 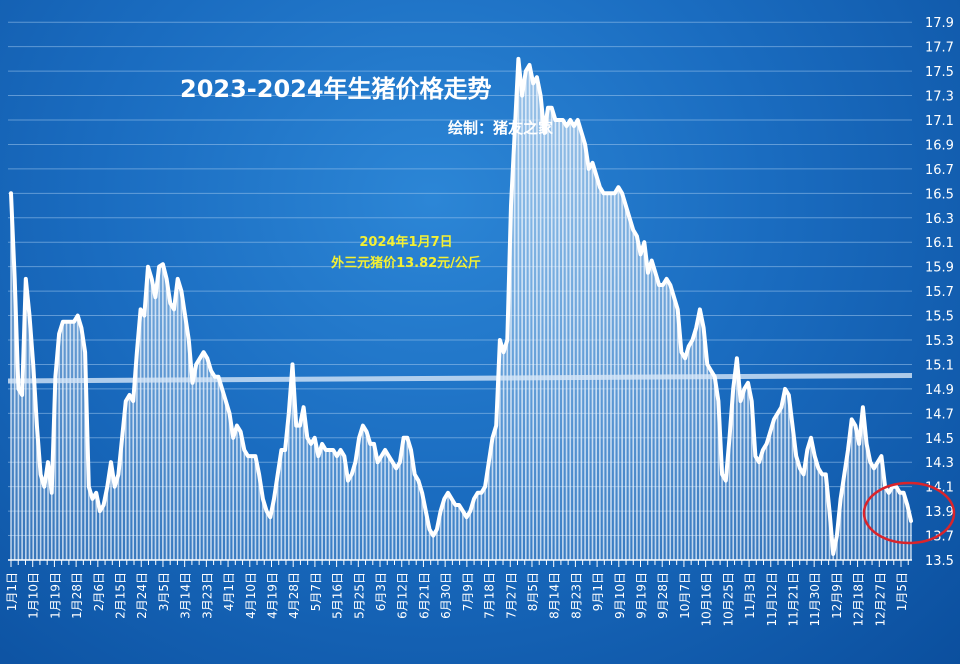 I want to click on annotation-price: 外三元猪价13.82元/公斤, so click(x=405, y=263).